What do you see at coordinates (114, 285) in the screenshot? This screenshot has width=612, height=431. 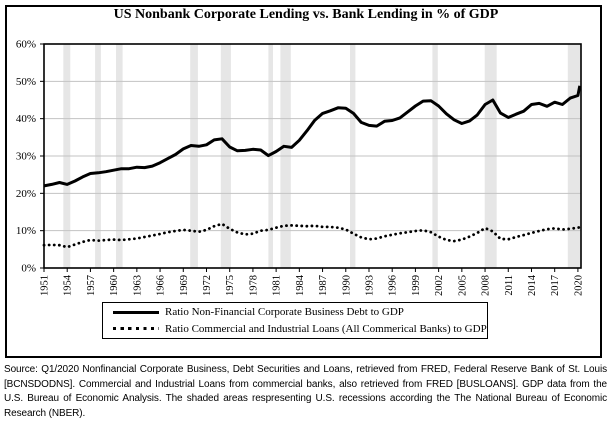 I see `x-tick-label: 1960` at bounding box center [114, 285].